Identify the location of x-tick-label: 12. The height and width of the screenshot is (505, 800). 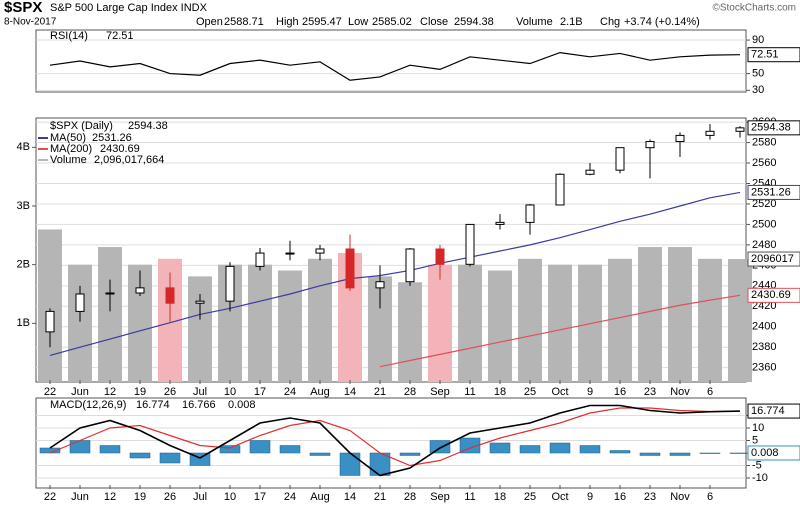
(110, 392).